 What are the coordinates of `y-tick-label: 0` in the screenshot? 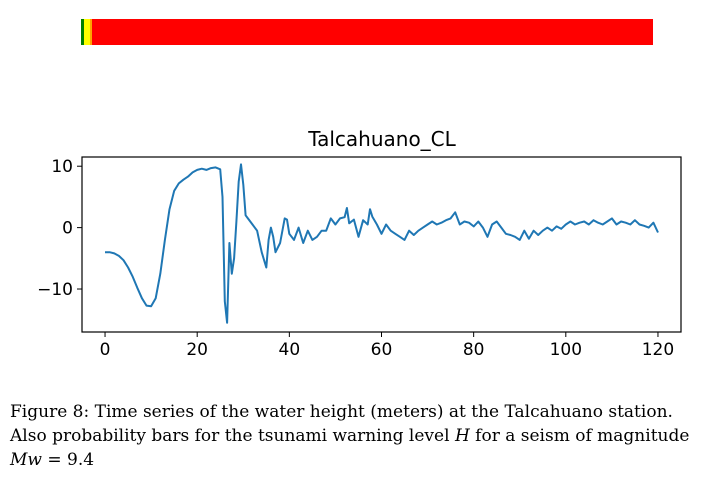 It's located at (67, 229).